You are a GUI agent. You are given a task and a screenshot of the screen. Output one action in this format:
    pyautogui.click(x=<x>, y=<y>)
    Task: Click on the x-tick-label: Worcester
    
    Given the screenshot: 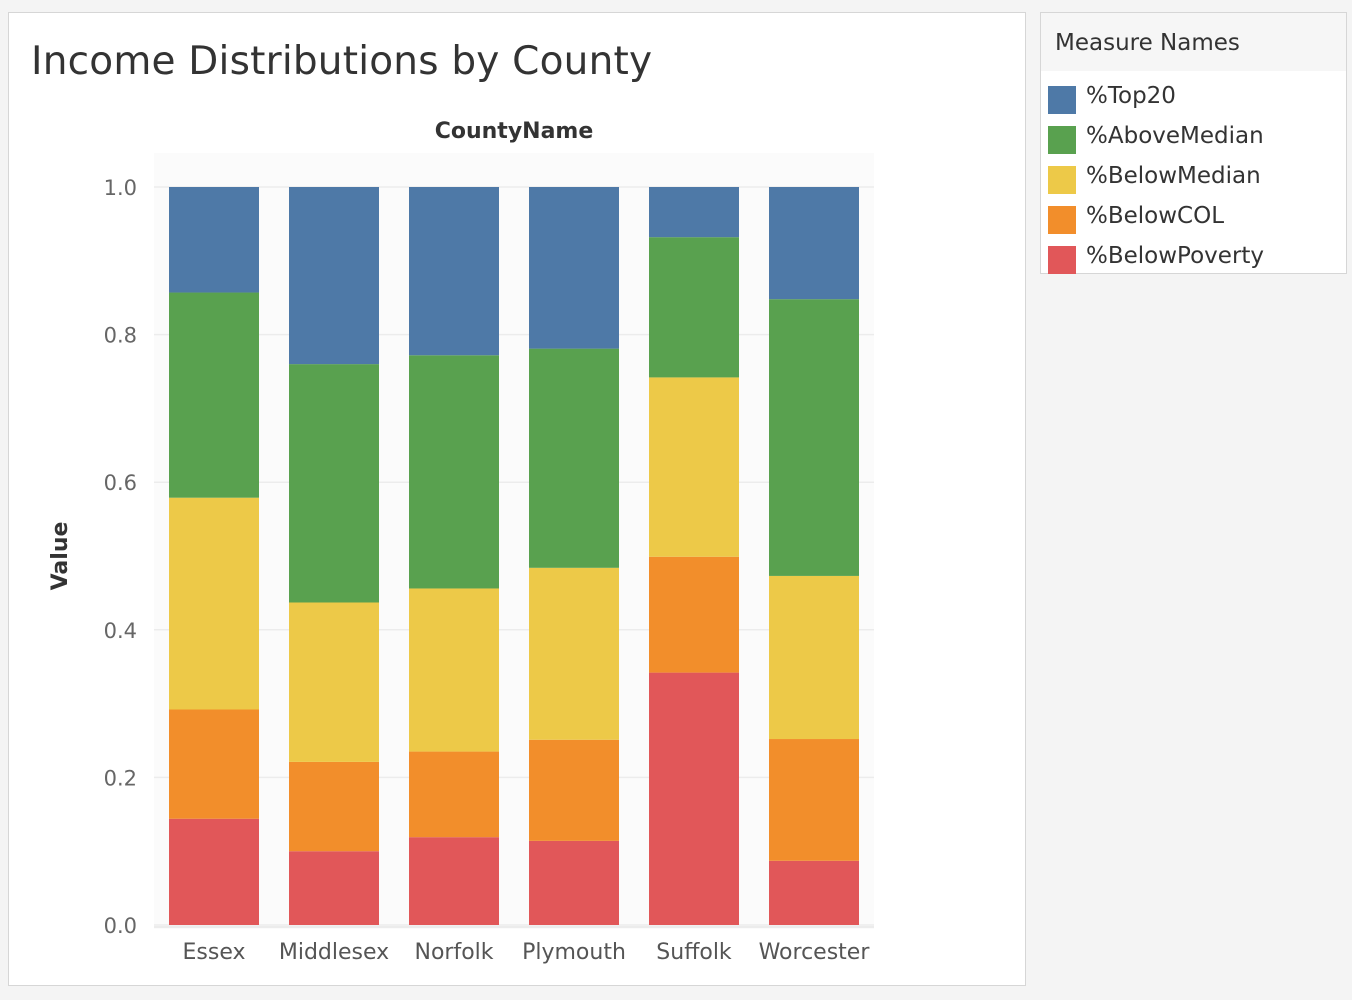 What is the action you would take?
    pyautogui.click(x=815, y=952)
    